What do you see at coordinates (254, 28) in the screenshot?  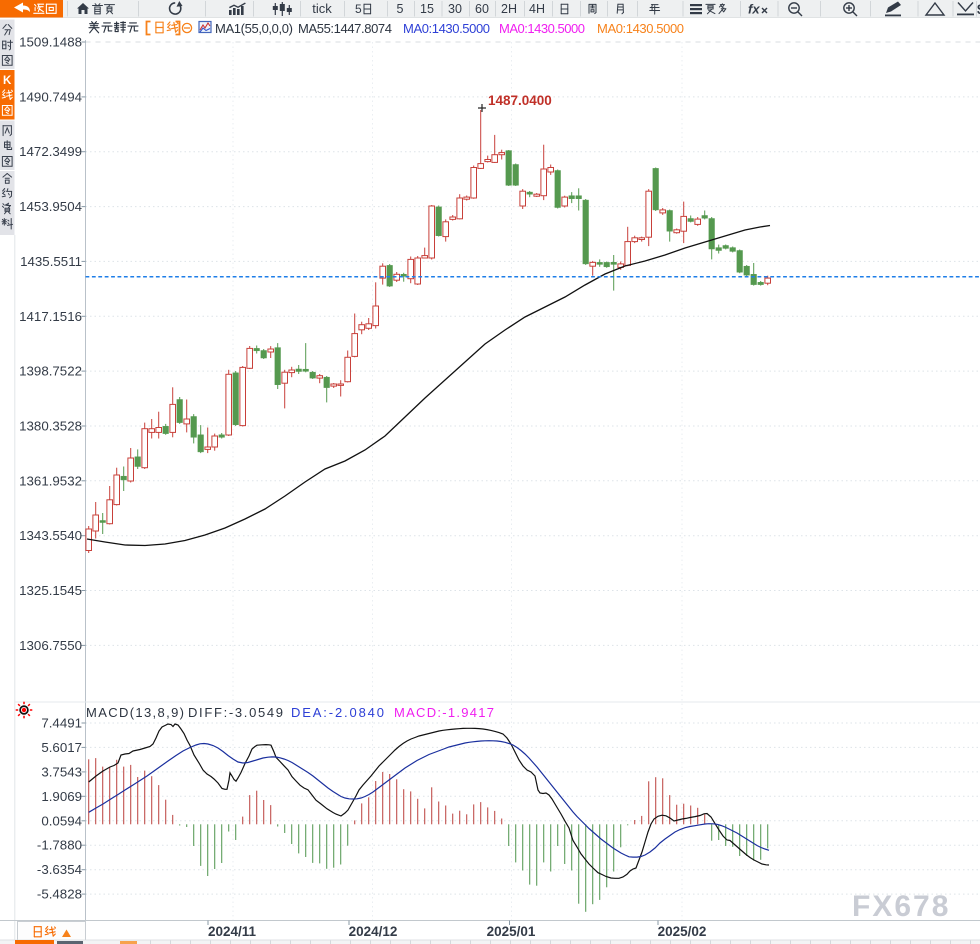 I see `svg-text: MA1(55,0,0,0)` at bounding box center [254, 28].